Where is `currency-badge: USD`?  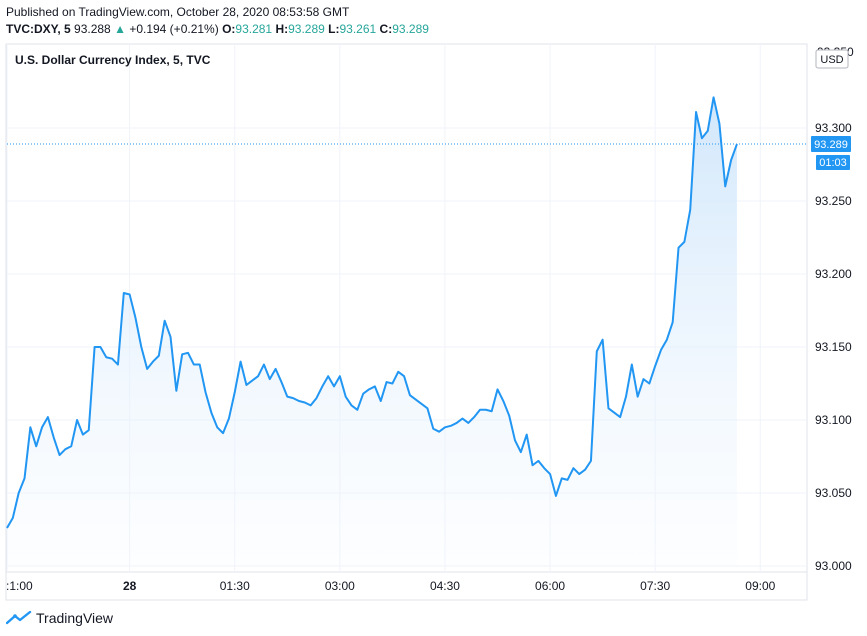 currency-badge: USD is located at coordinates (831, 60).